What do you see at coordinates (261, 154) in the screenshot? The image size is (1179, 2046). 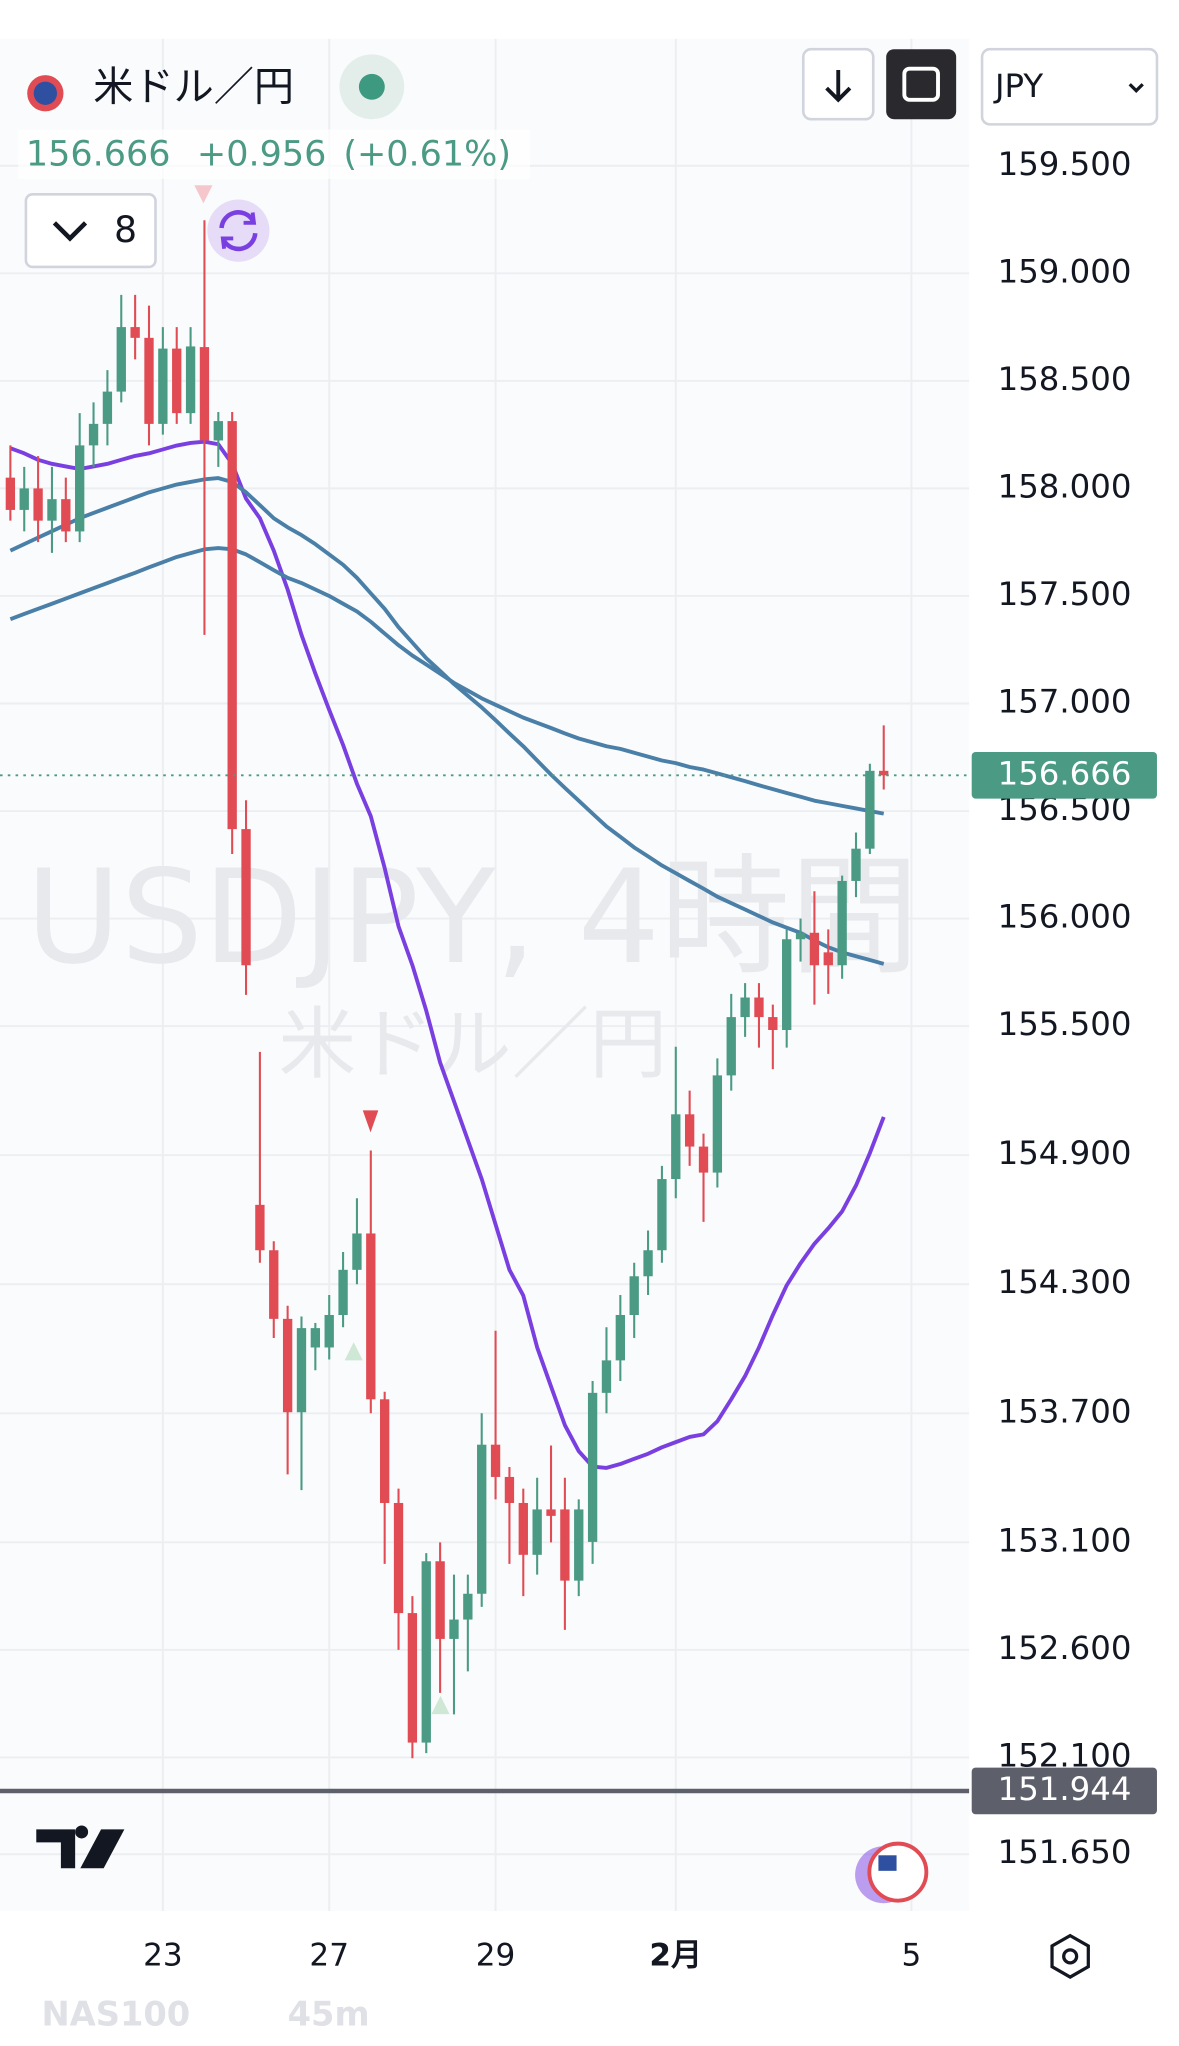 I see `price-change: +0.956` at bounding box center [261, 154].